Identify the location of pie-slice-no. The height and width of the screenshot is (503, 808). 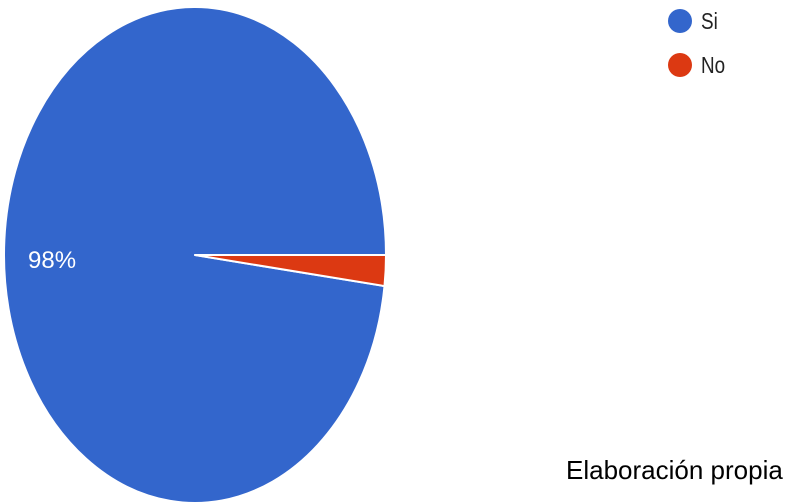
(290, 271).